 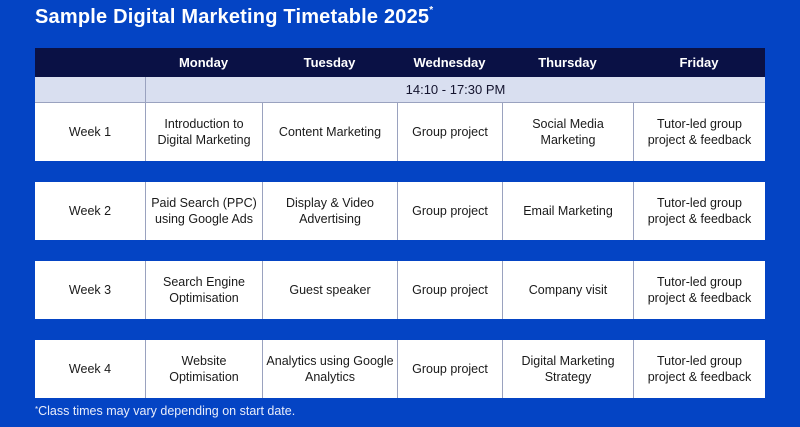 I want to click on week-1-thursday-cell: Social Media Marketing, so click(x=567, y=132).